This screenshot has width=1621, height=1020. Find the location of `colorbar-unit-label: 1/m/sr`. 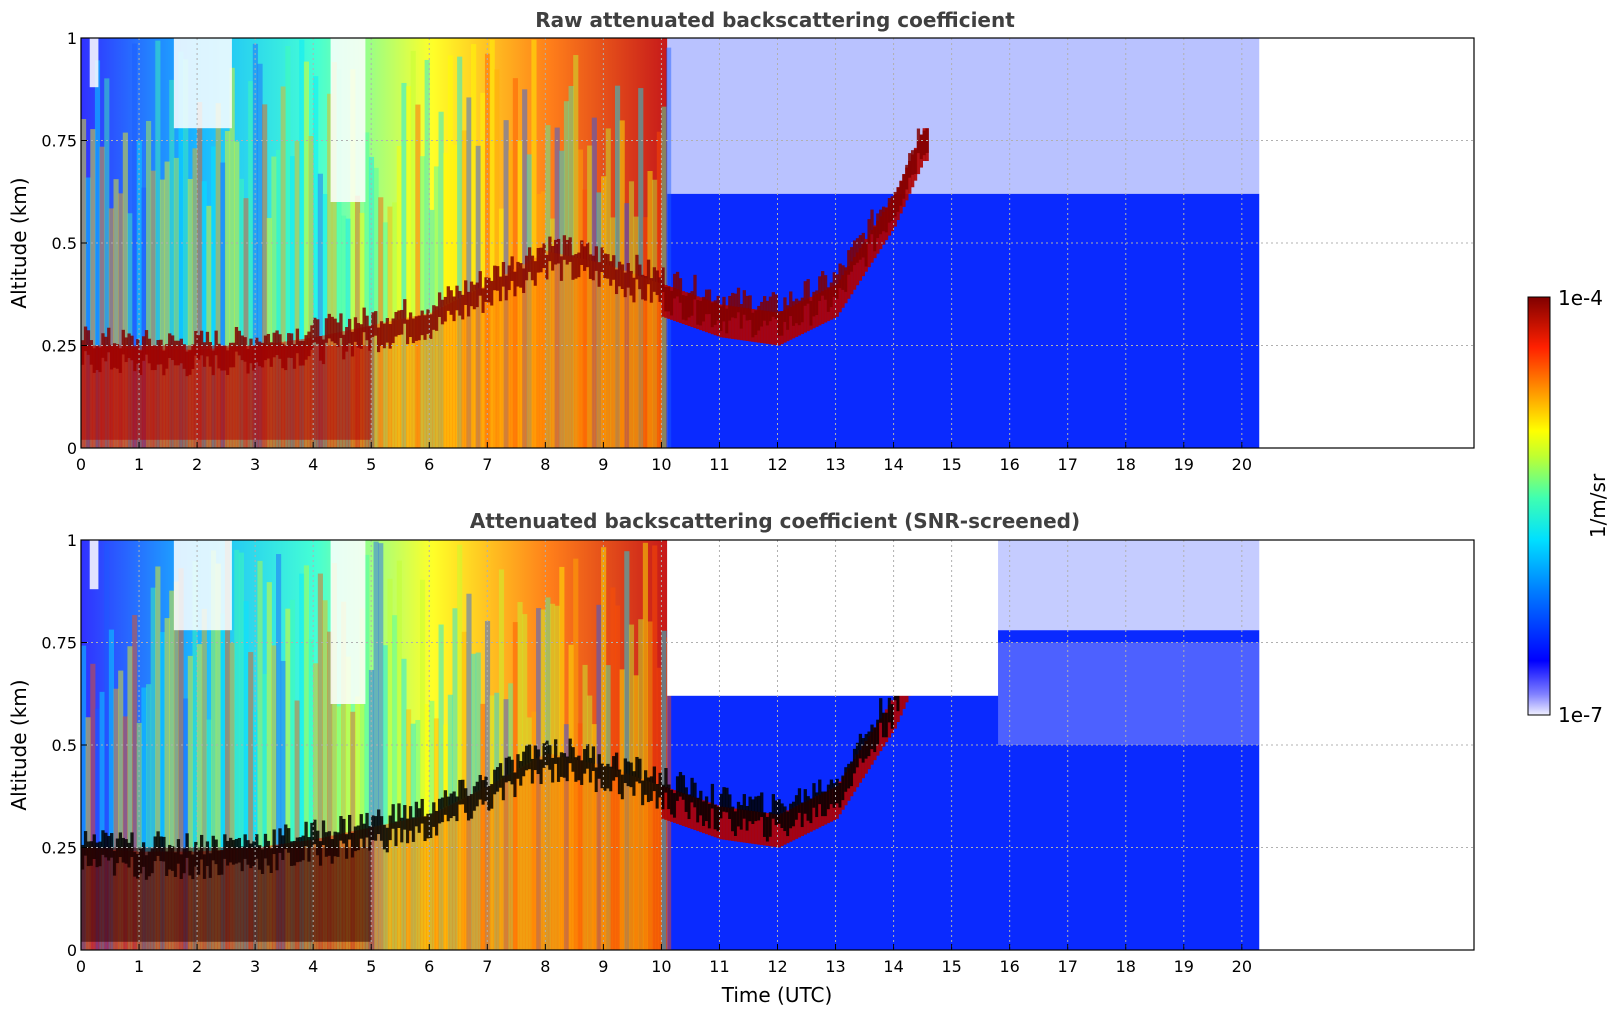

colorbar-unit-label: 1/m/sr is located at coordinates (1598, 505).